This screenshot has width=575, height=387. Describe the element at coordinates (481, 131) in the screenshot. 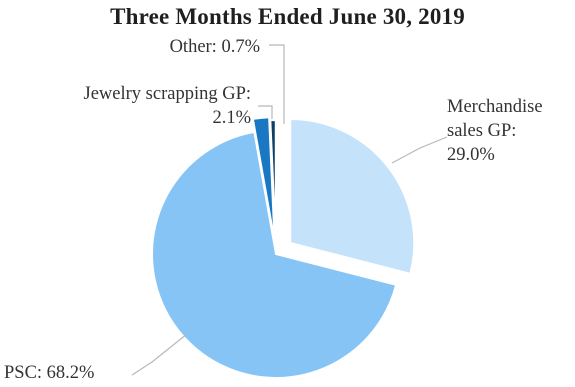

I see `slice-label-line: sales GP:` at that location.